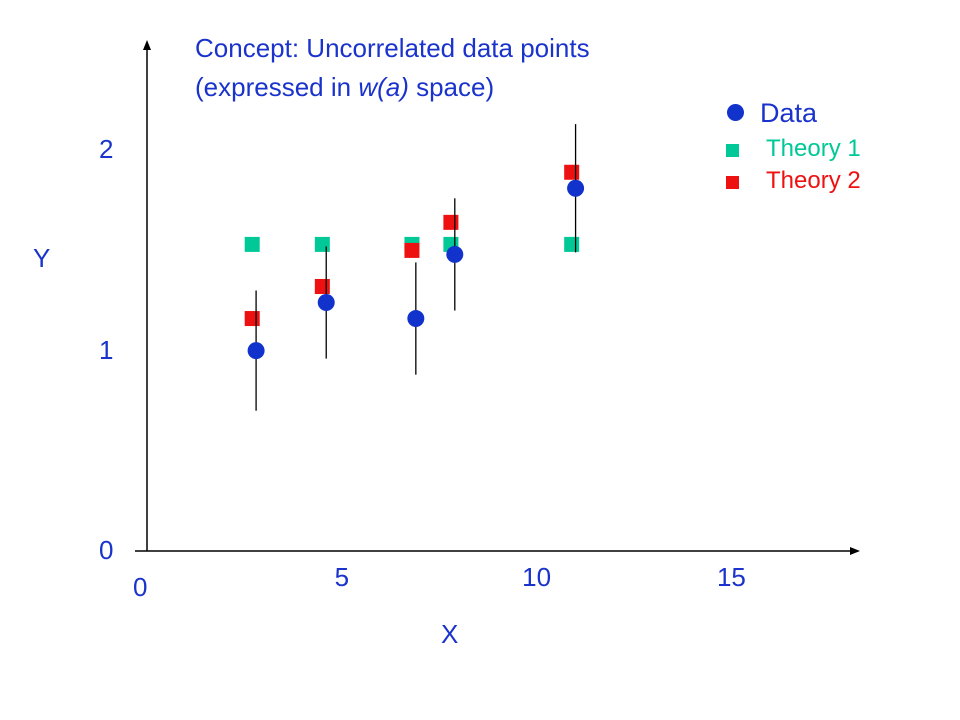 The width and height of the screenshot is (960, 720). Describe the element at coordinates (140, 587) in the screenshot. I see `x-origin-label: 0` at that location.